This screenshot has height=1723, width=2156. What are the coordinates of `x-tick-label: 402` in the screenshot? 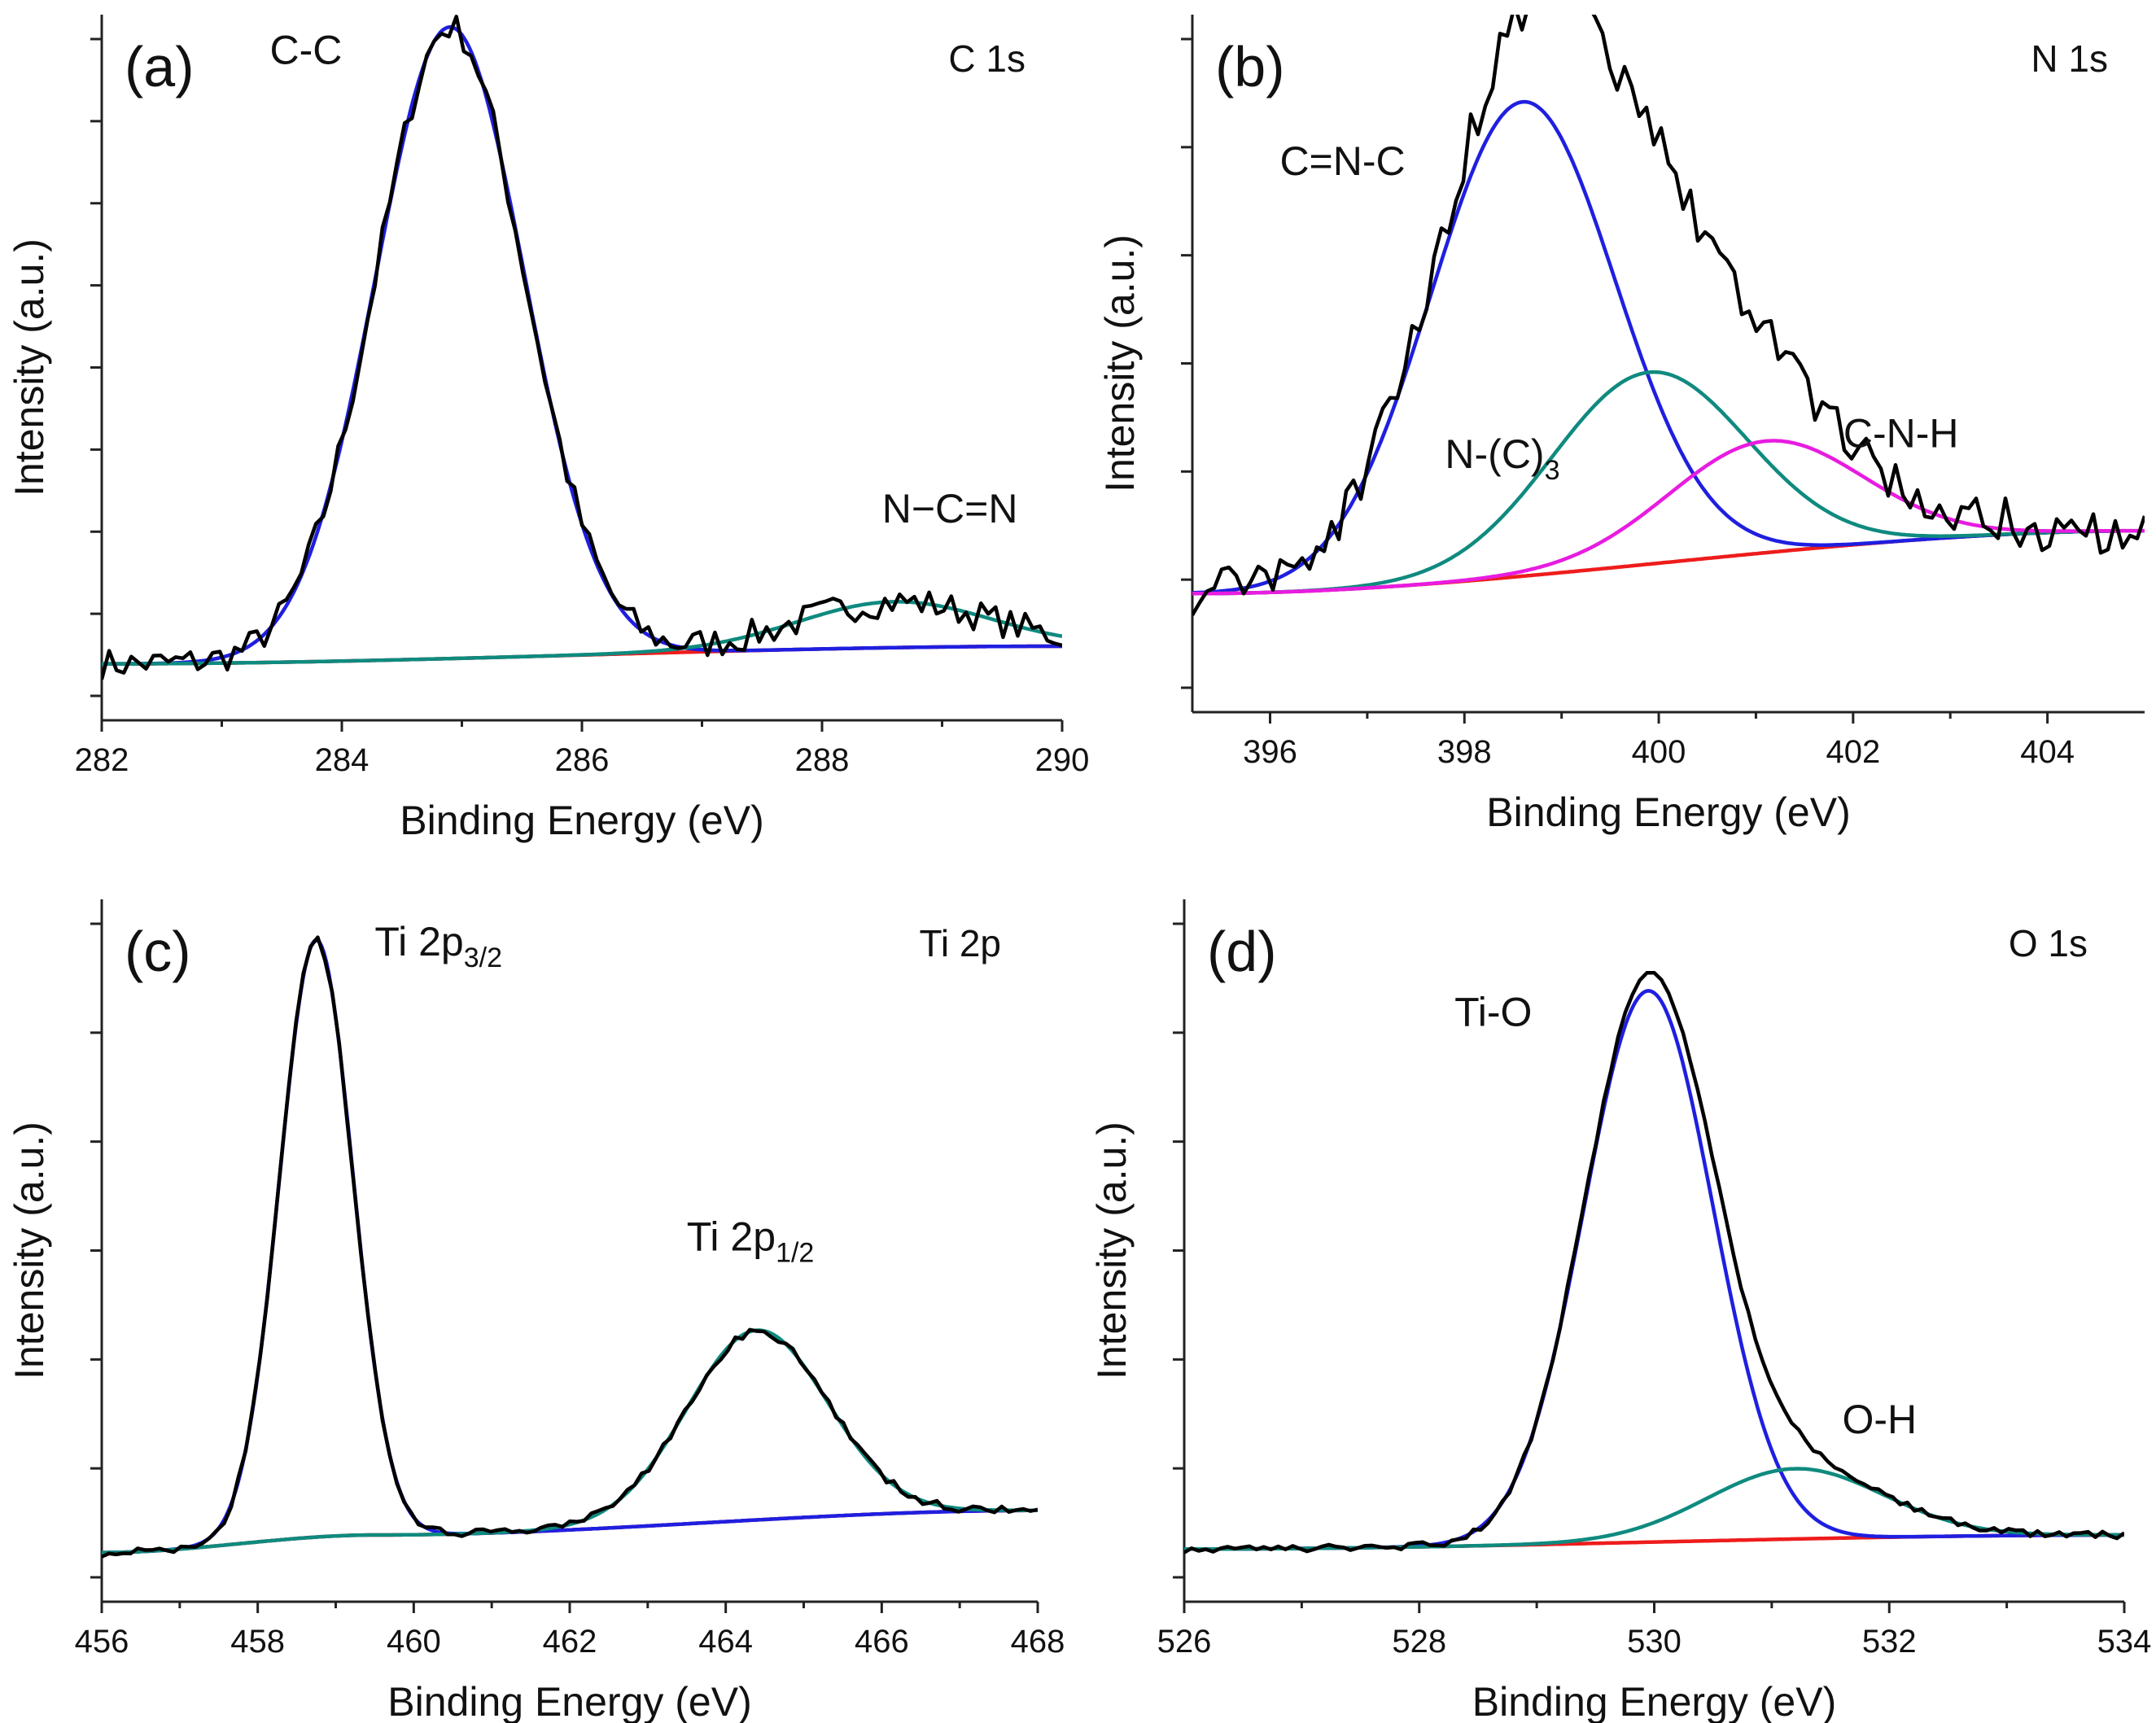 It's located at (1853, 752).